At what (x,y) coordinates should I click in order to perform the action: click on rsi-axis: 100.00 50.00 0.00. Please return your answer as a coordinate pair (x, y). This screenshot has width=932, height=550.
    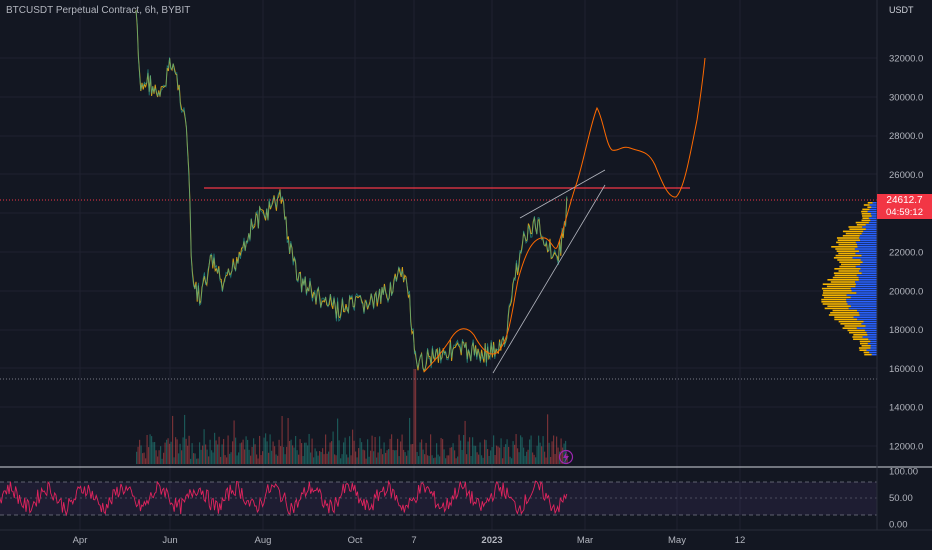
    Looking at the image, I should click on (903, 499).